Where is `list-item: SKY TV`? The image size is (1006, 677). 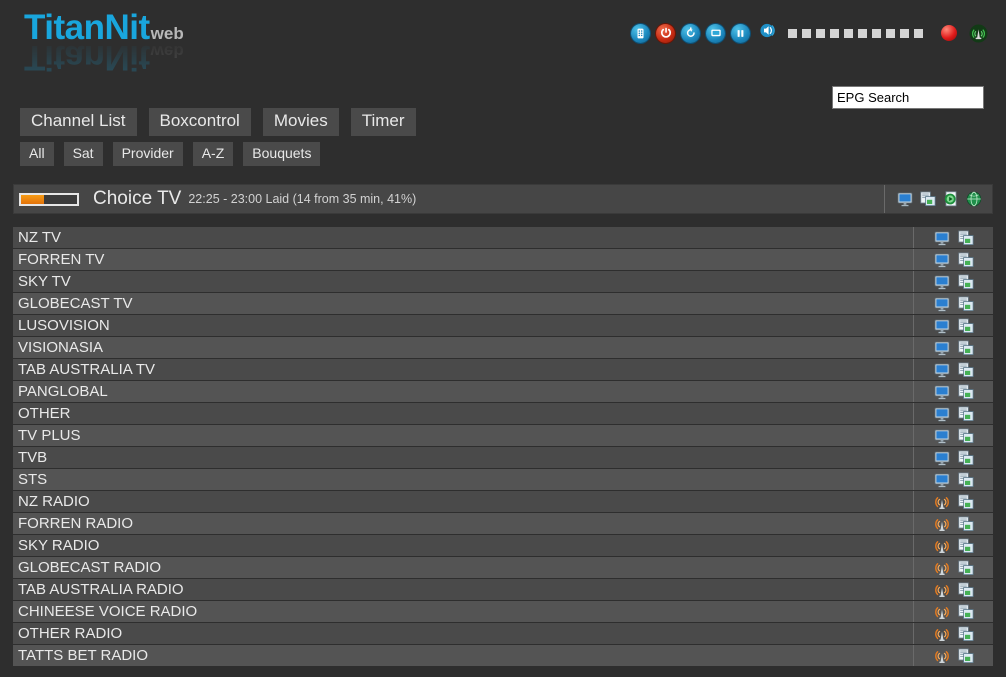
list-item: SKY TV is located at coordinates (503, 282).